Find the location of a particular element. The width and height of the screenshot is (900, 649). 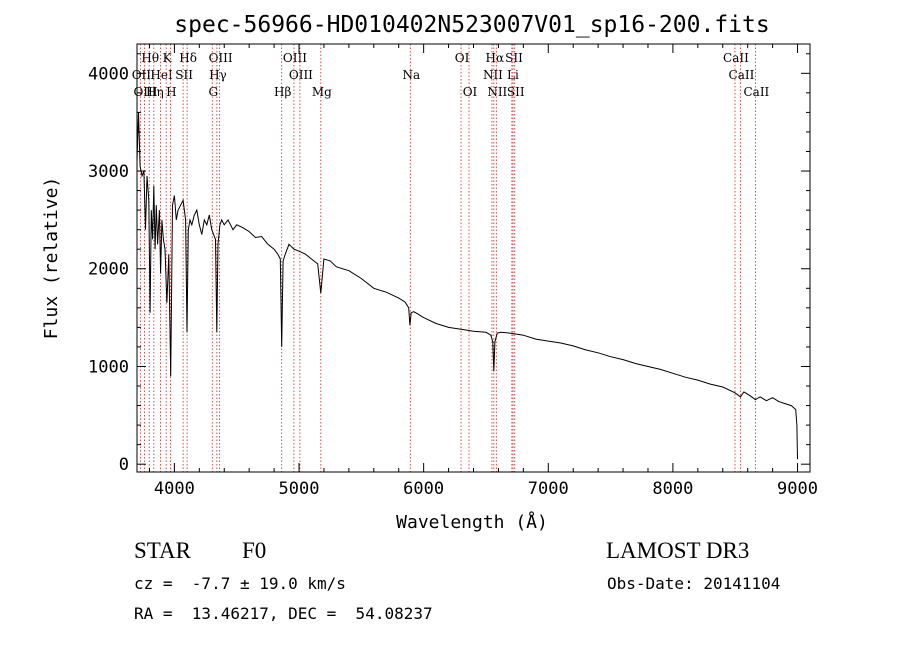

line-label-9: OII is located at coordinates (142, 75).